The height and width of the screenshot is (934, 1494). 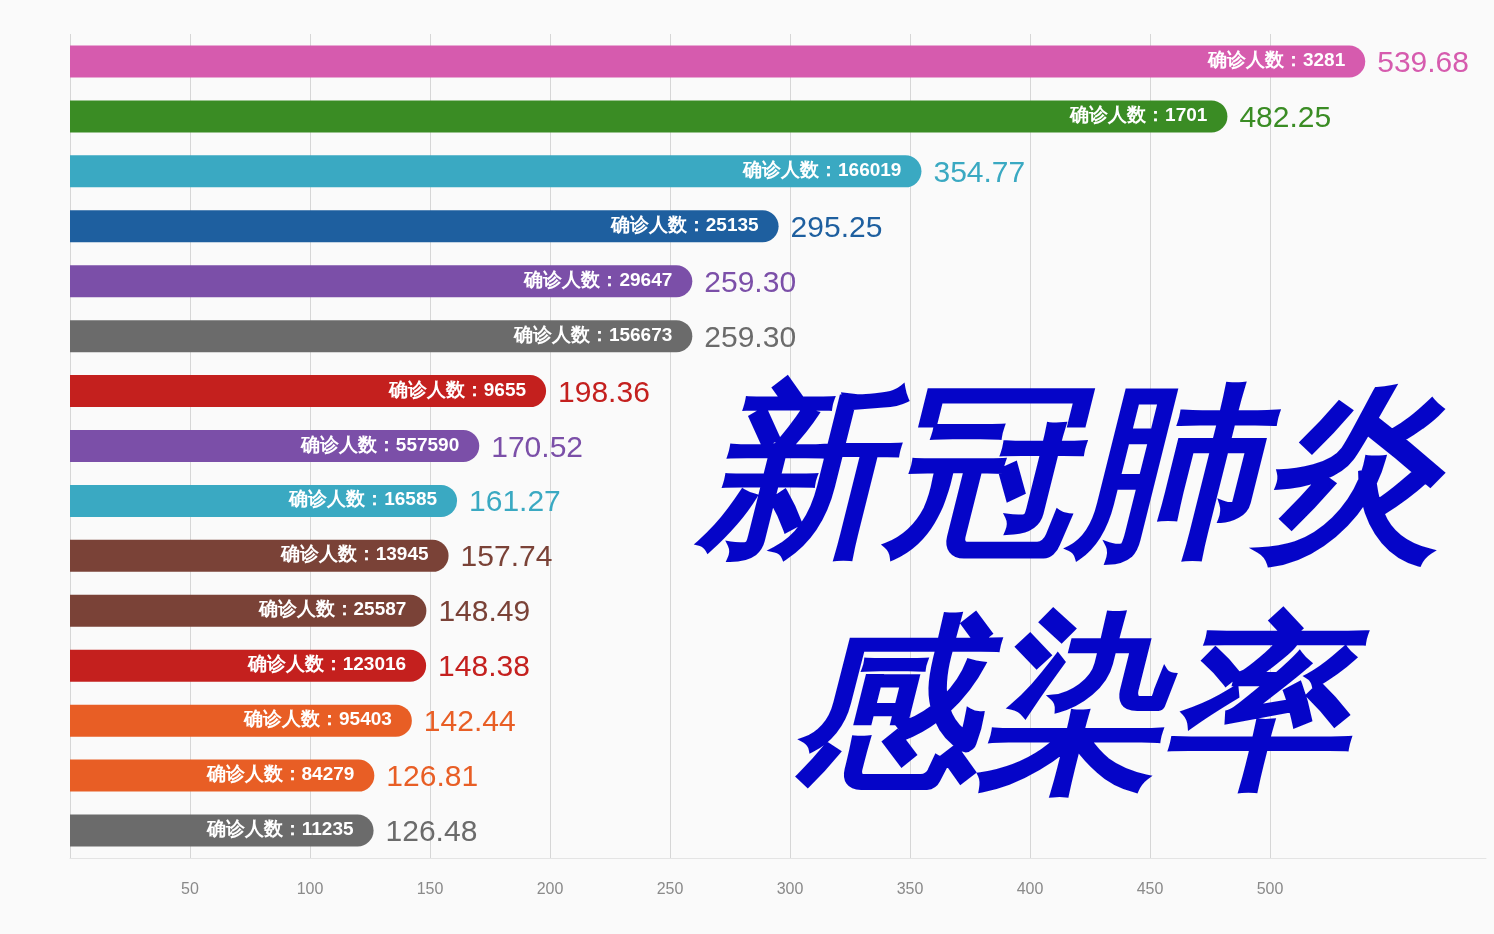 What do you see at coordinates (379, 444) in the screenshot?
I see `annotation: 确诊人数：557590` at bounding box center [379, 444].